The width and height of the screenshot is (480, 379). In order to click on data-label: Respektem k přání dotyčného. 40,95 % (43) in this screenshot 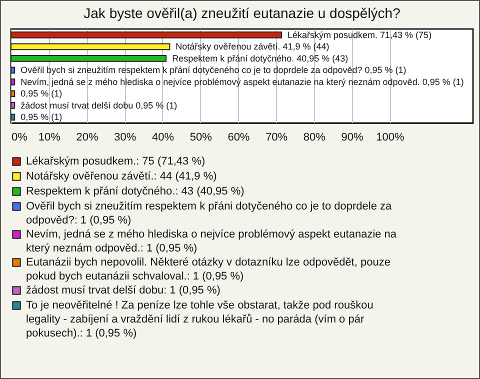, I will do `click(260, 58)`.